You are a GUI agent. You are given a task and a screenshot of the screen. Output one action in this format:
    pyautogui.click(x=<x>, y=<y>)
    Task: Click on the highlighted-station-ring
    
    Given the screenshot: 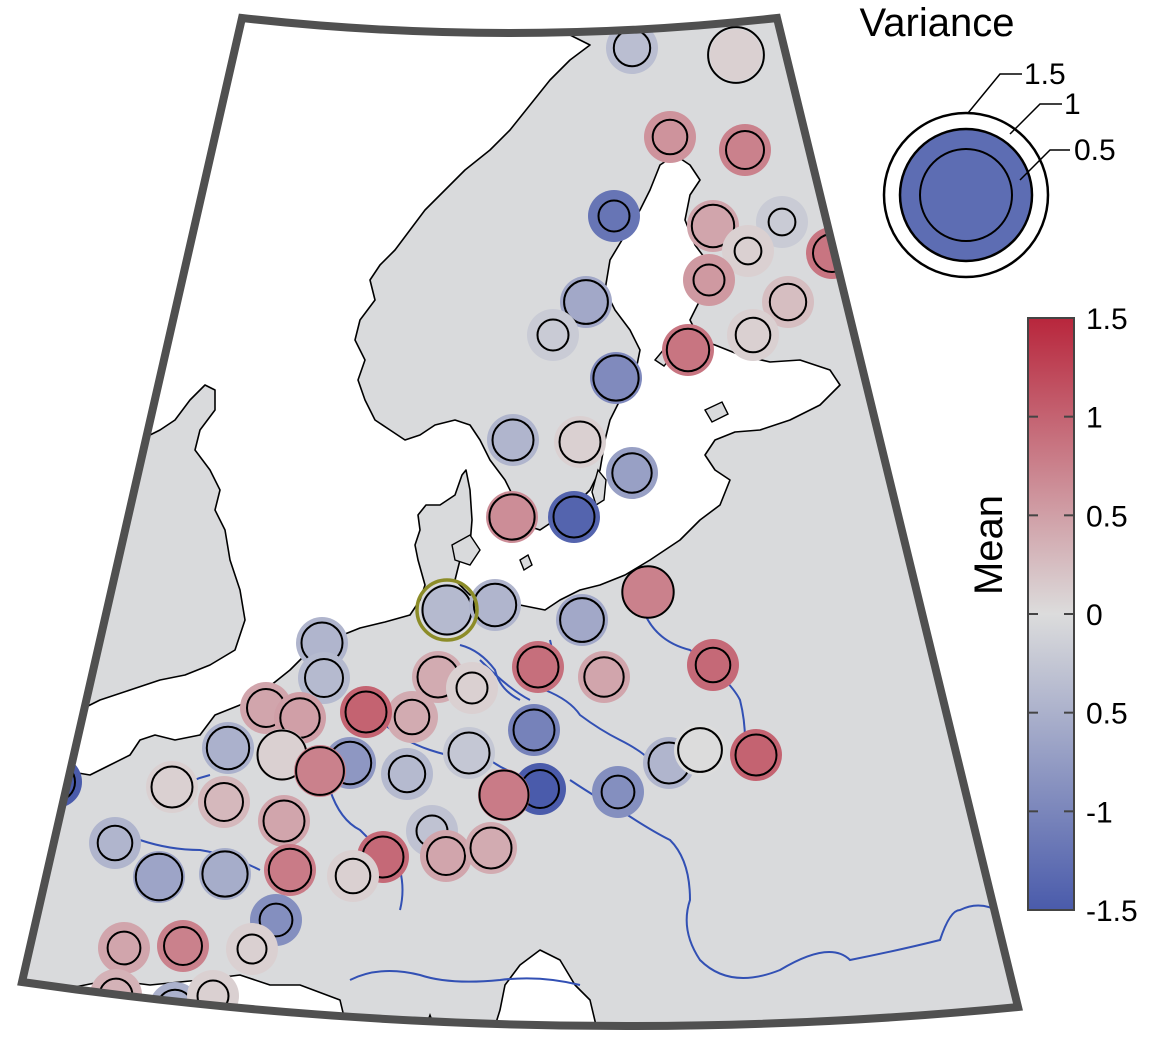 What is the action you would take?
    pyautogui.click(x=447, y=610)
    